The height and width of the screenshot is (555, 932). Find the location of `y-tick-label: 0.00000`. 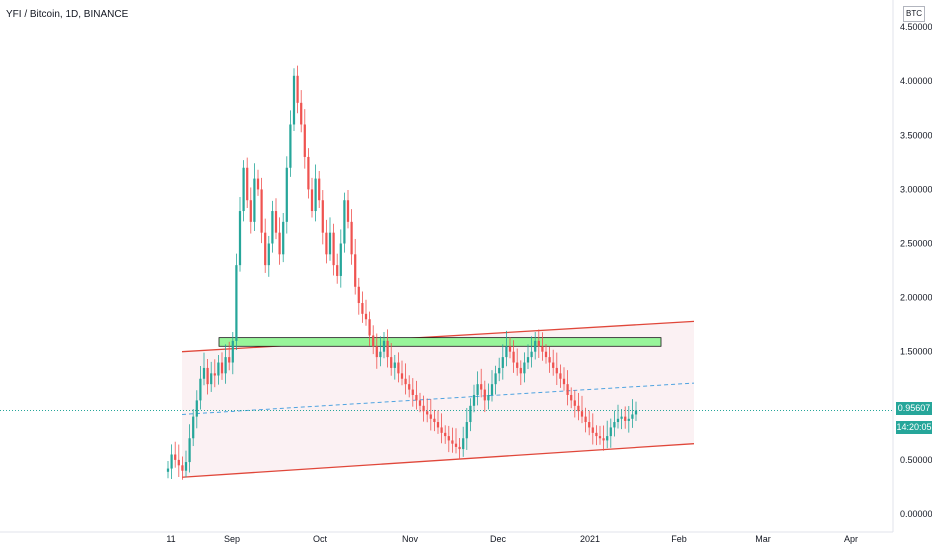

y-tick-label: 0.00000 is located at coordinates (916, 514).